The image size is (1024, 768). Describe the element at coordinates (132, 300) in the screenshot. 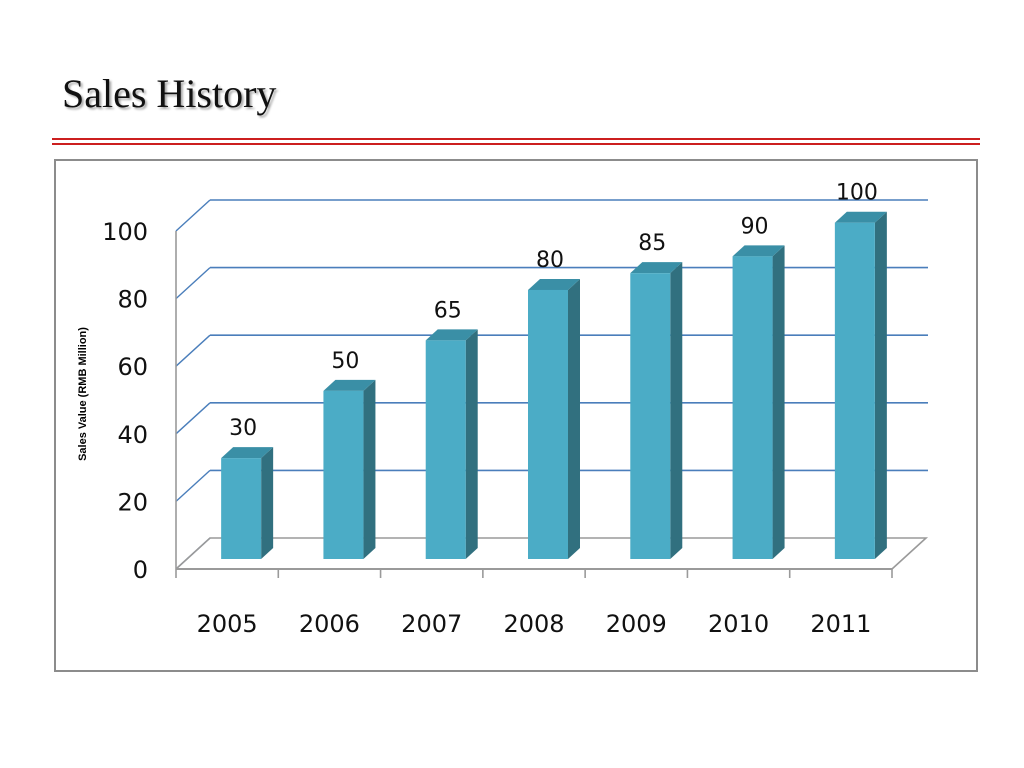

I see `y-tick-label: 80` at that location.